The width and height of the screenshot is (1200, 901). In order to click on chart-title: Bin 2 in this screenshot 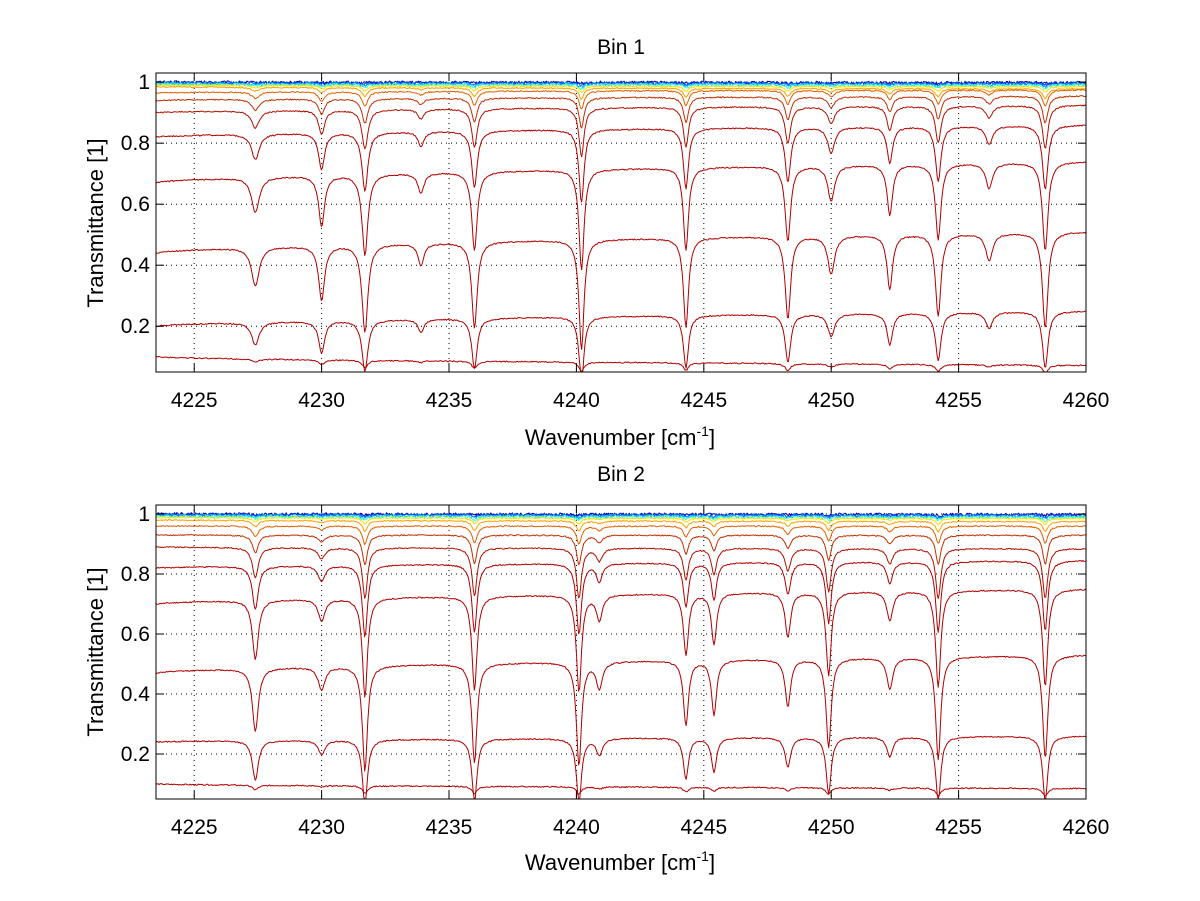, I will do `click(621, 474)`.